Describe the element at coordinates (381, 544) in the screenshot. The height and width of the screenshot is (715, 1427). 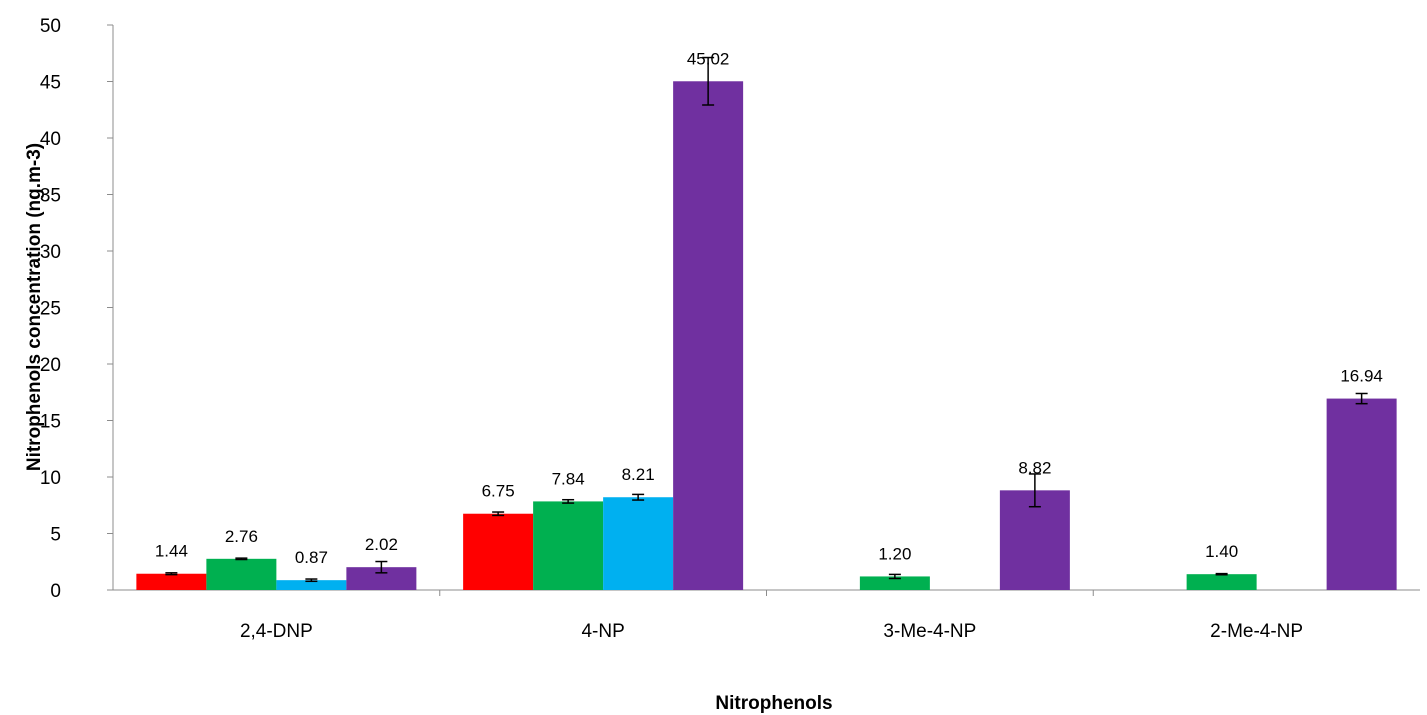
I see `data-label: 2.02` at that location.